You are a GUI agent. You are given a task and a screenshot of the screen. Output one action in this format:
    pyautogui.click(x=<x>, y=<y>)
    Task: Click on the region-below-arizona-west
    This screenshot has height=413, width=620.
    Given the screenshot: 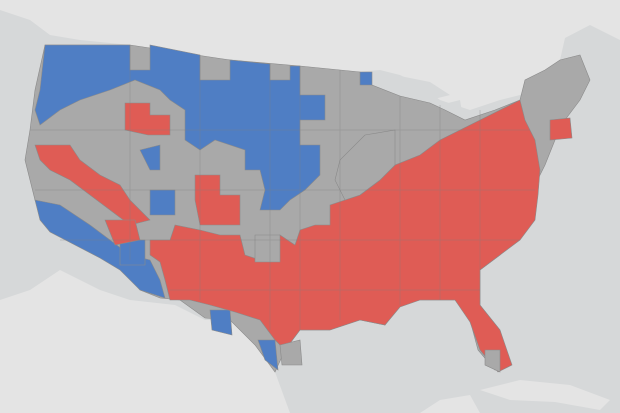 What is the action you would take?
    pyautogui.click(x=132, y=252)
    